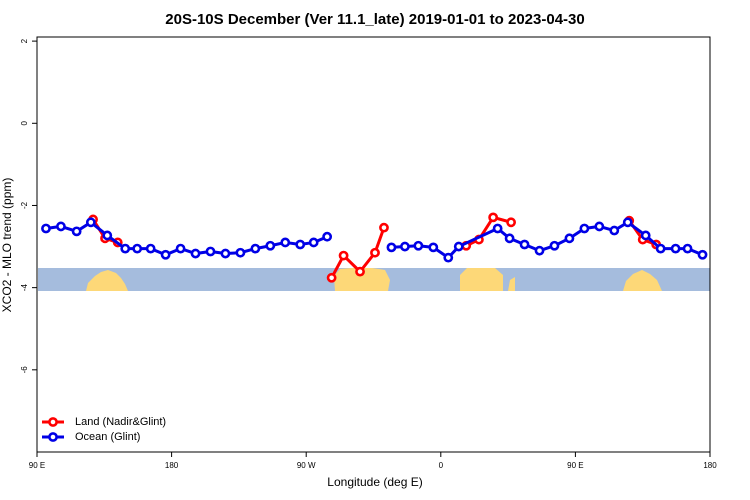 The width and height of the screenshot is (750, 500). Describe the element at coordinates (441, 465) in the screenshot. I see `x-tick-label: 0` at that location.